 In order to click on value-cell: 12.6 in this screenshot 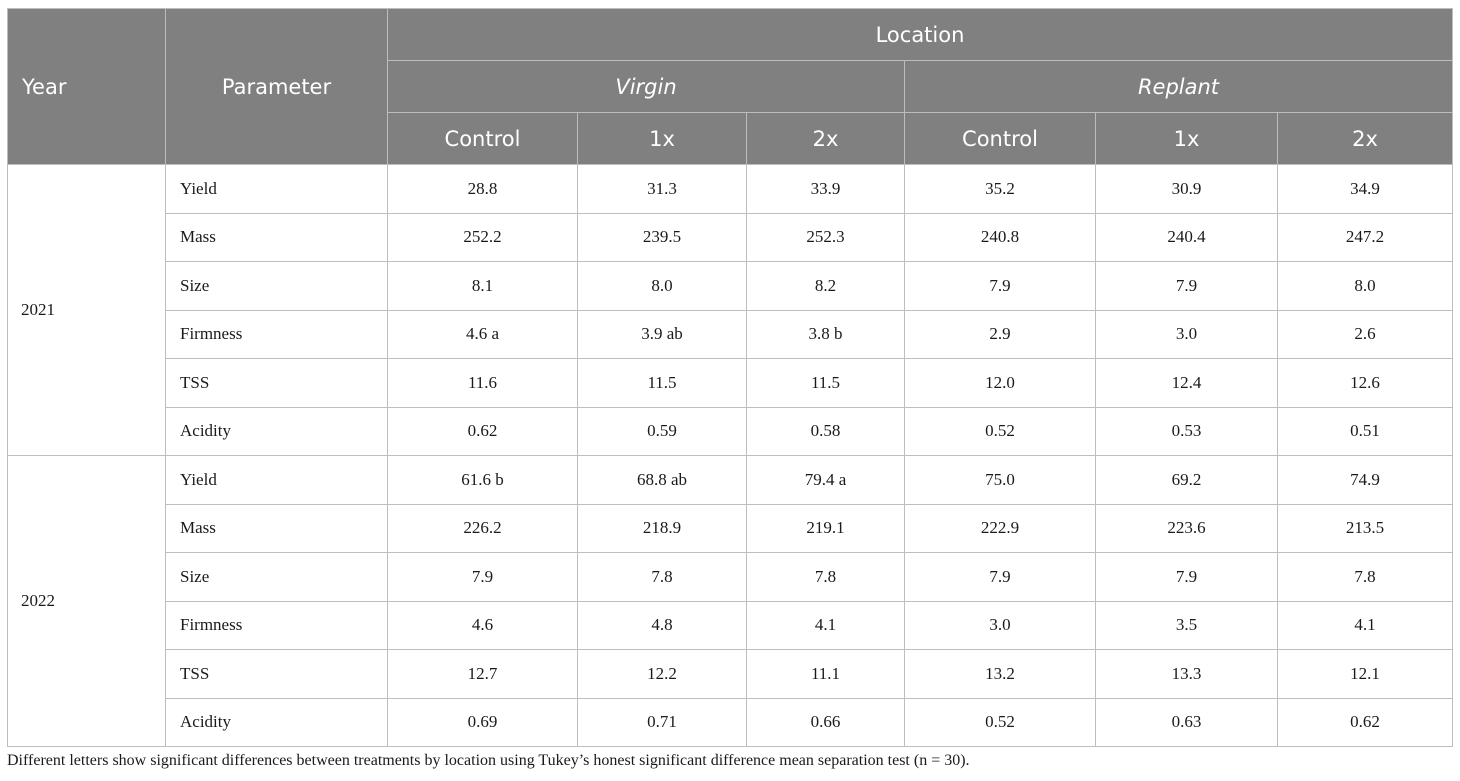, I will do `click(1365, 383)`.